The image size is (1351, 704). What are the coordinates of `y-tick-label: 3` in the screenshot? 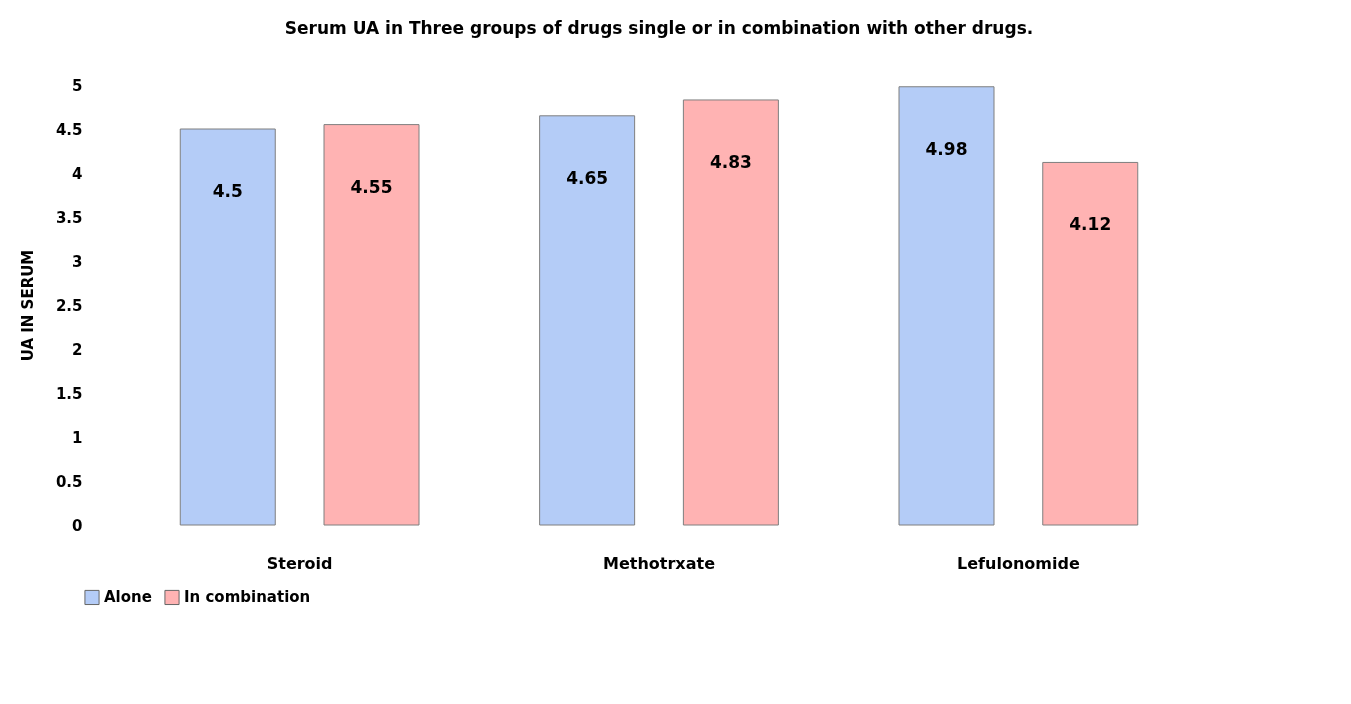 It's located at (77, 261).